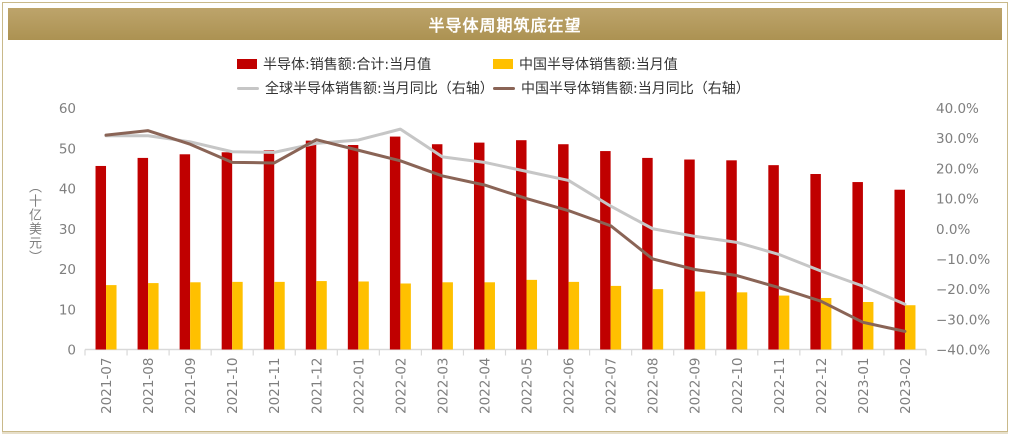  I want to click on left-axis-tick-label: 50, so click(67, 149).